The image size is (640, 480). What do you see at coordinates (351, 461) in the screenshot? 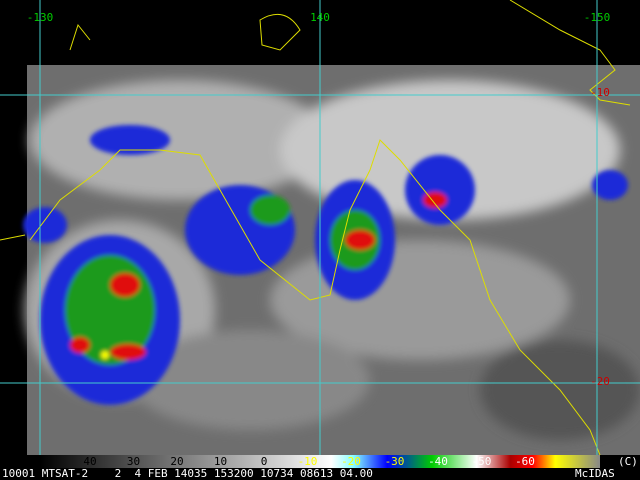
I see `color-bar-label: -20` at bounding box center [351, 461].